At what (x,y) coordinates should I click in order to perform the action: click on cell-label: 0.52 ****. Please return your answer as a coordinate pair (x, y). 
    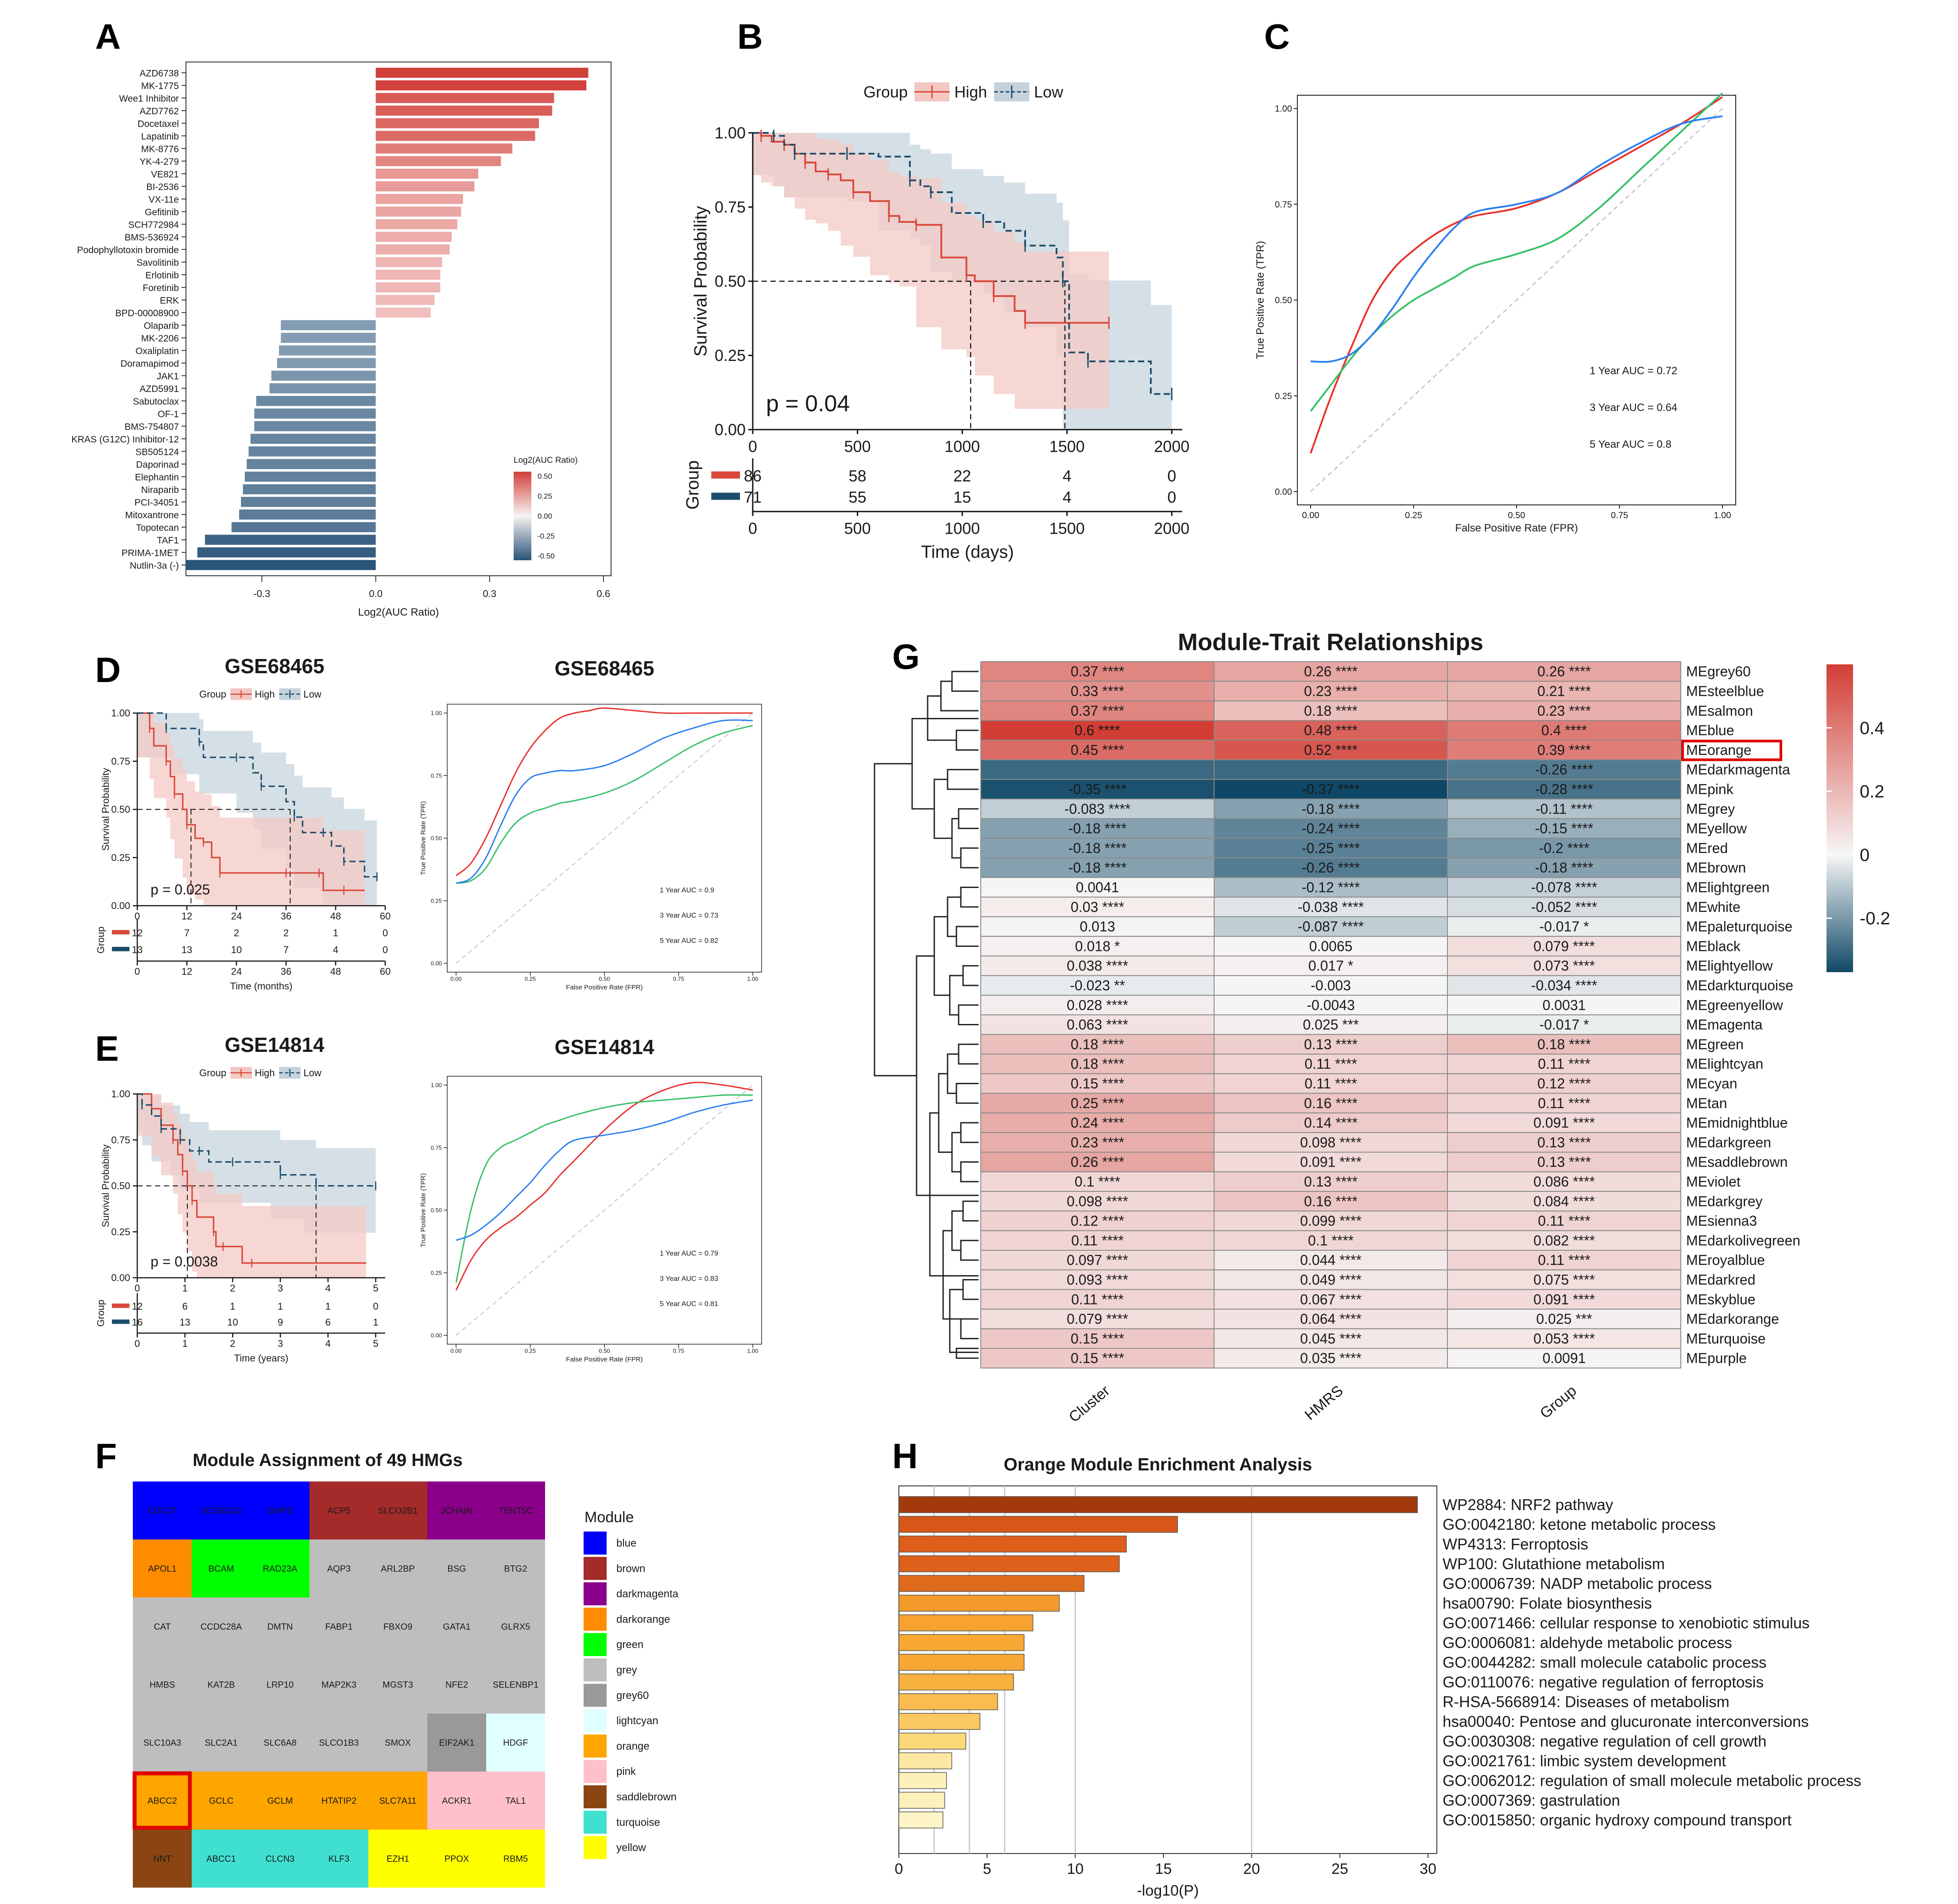
    Looking at the image, I should click on (1331, 750).